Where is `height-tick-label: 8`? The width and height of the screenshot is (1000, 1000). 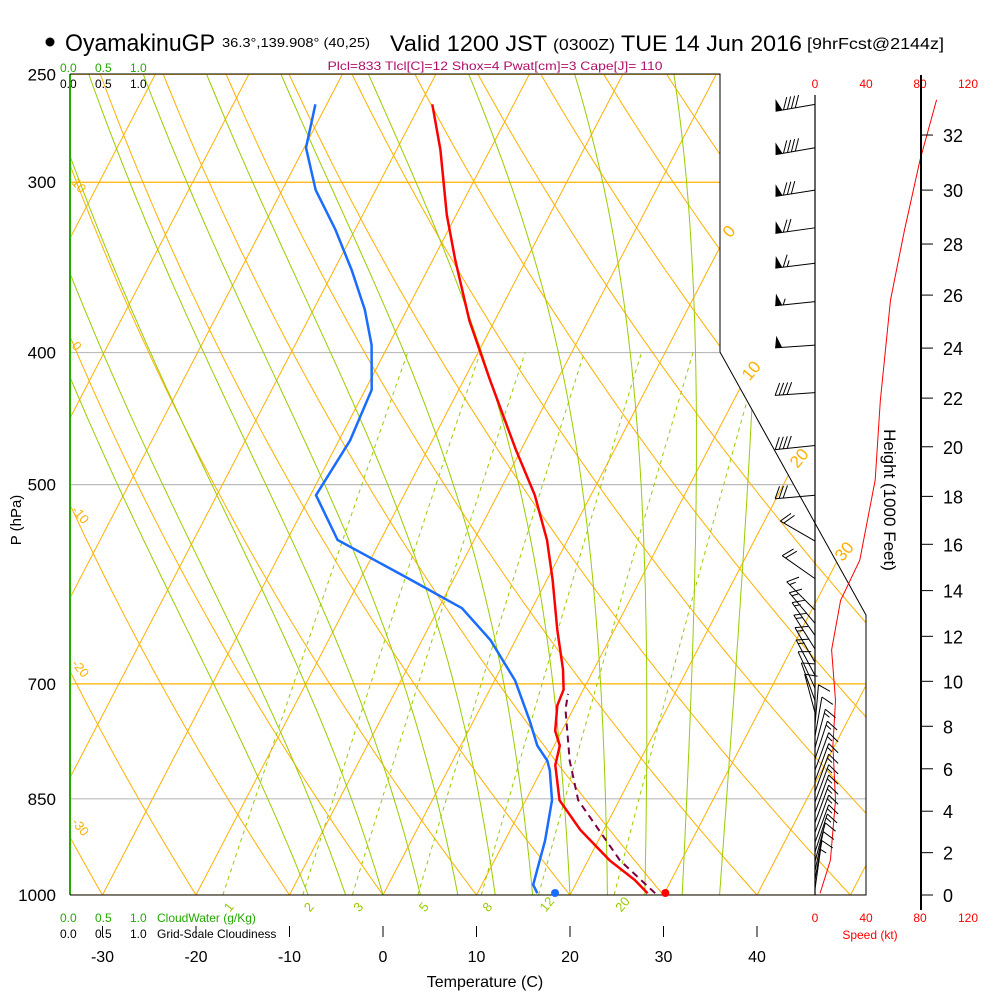 height-tick-label: 8 is located at coordinates (948, 727).